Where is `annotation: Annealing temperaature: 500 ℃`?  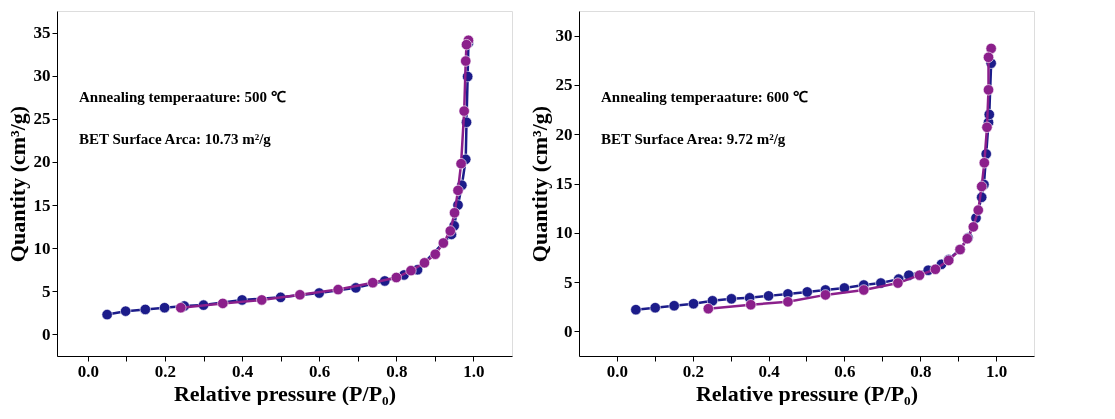 annotation: Annealing temperaature: 500 ℃ is located at coordinates (182, 97).